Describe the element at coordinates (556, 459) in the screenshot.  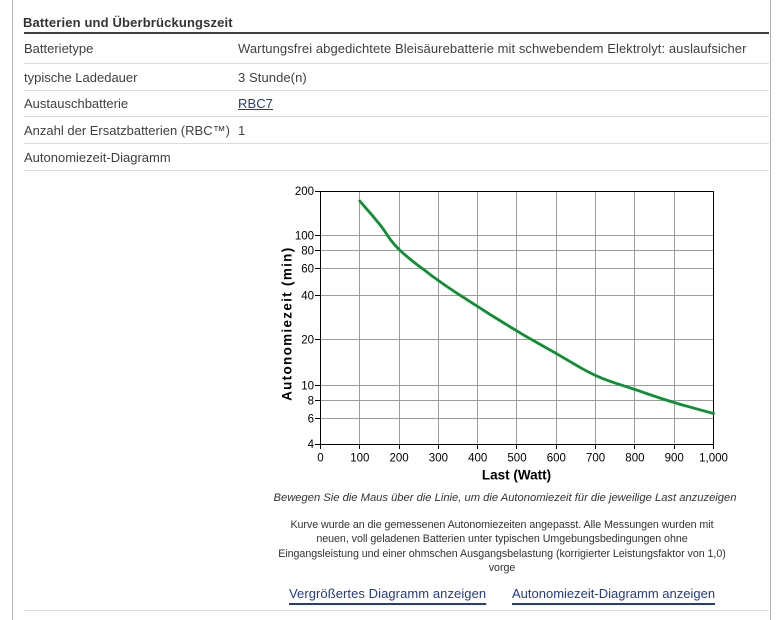
I see `svg-text: 600` at that location.